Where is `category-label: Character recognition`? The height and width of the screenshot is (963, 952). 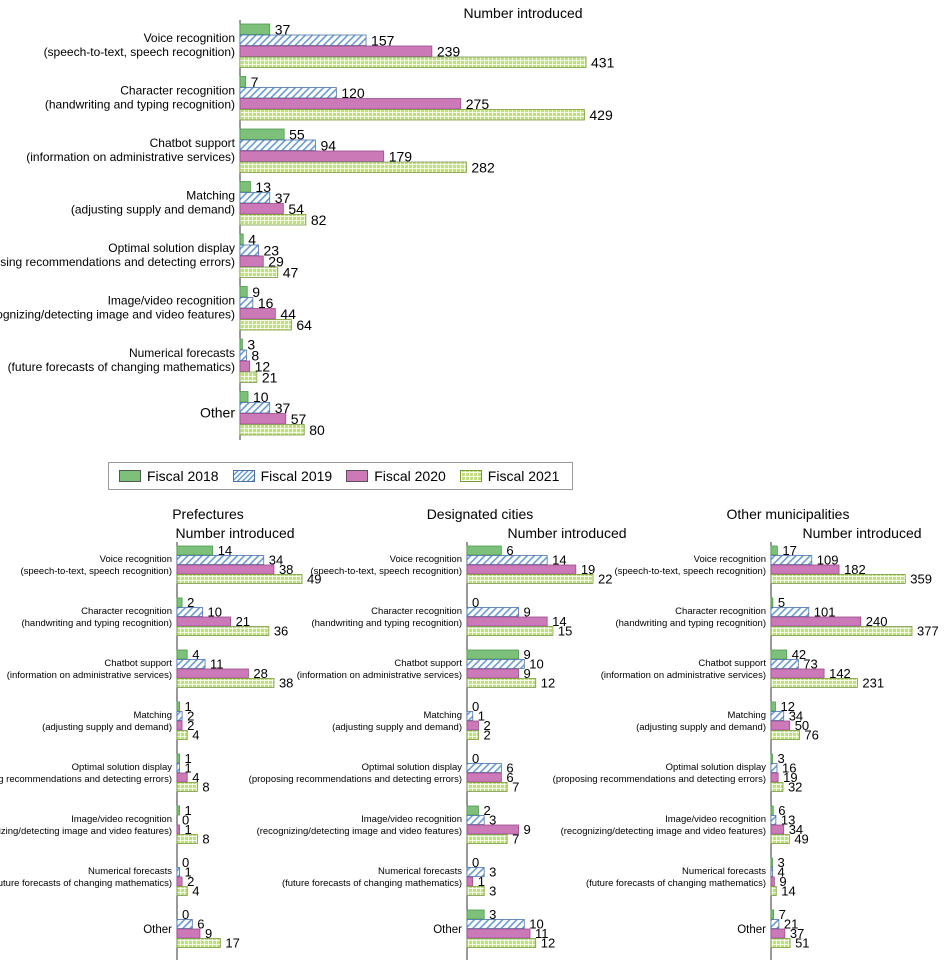
category-label: Character recognition is located at coordinates (416, 611).